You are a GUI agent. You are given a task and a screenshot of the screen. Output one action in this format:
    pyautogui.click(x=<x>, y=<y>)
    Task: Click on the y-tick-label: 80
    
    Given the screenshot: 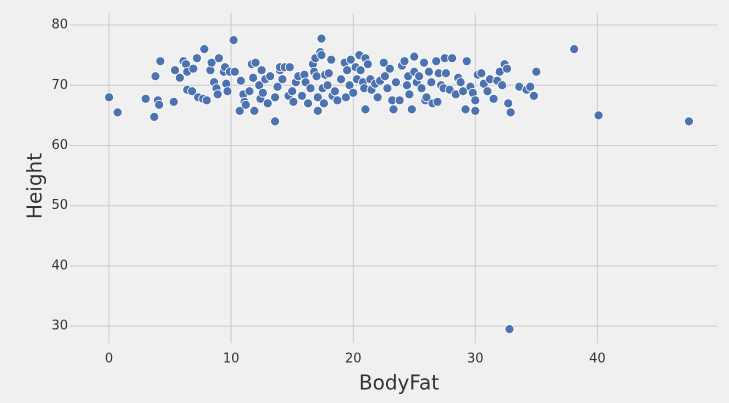 What is the action you would take?
    pyautogui.click(x=59, y=25)
    